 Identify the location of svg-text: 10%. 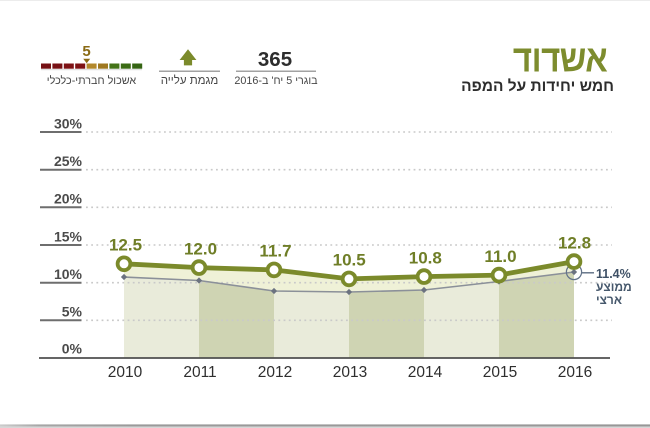
(68, 274).